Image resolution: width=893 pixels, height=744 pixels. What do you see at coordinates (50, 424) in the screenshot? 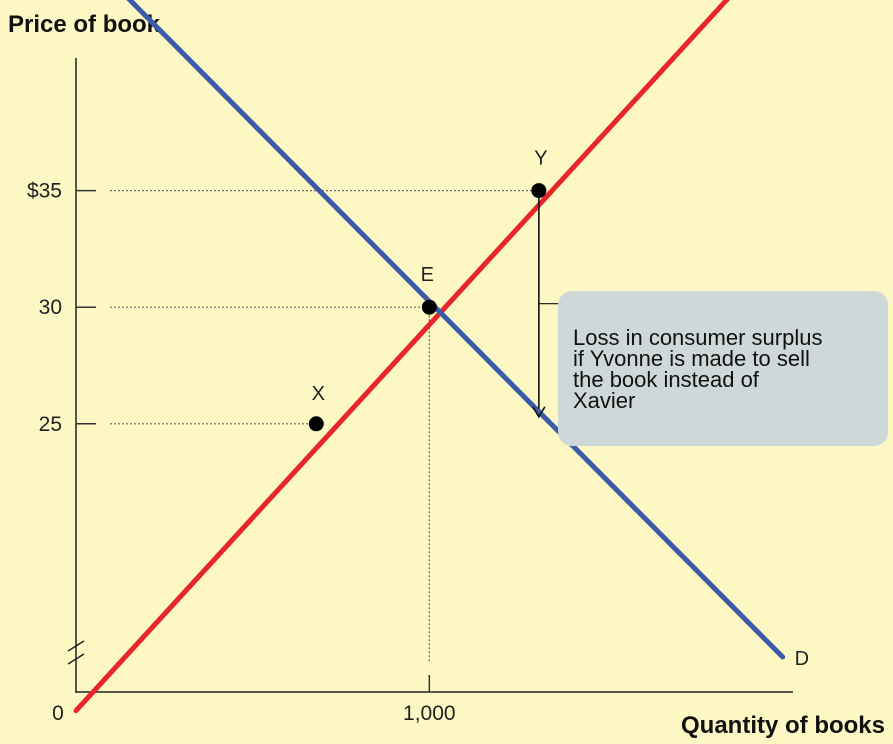
I see `y-tick-label: 25` at bounding box center [50, 424].